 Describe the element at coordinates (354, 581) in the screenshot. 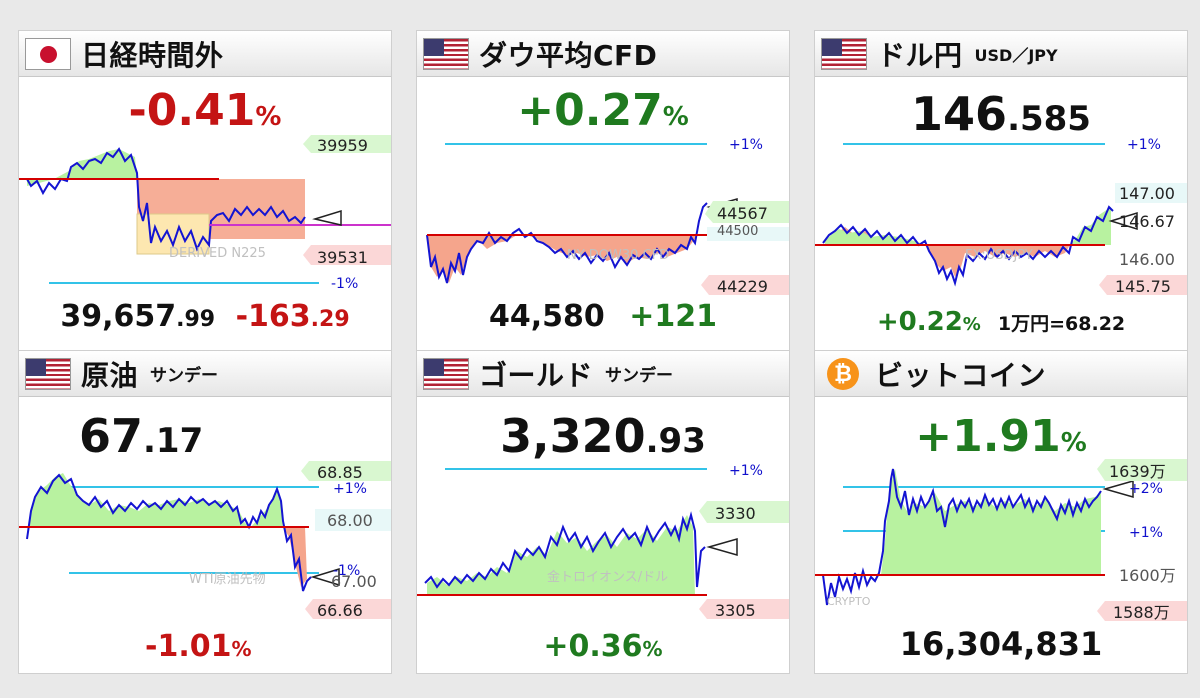

I see `label-under: 67.00` at that location.